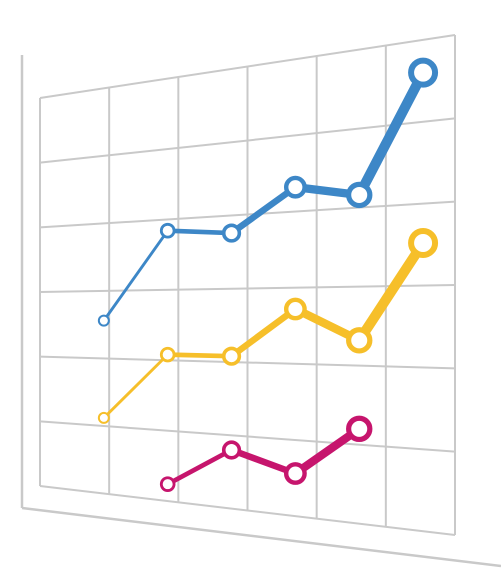  What do you see at coordinates (199, 467) in the screenshot?
I see `series-3-segment` at bounding box center [199, 467].